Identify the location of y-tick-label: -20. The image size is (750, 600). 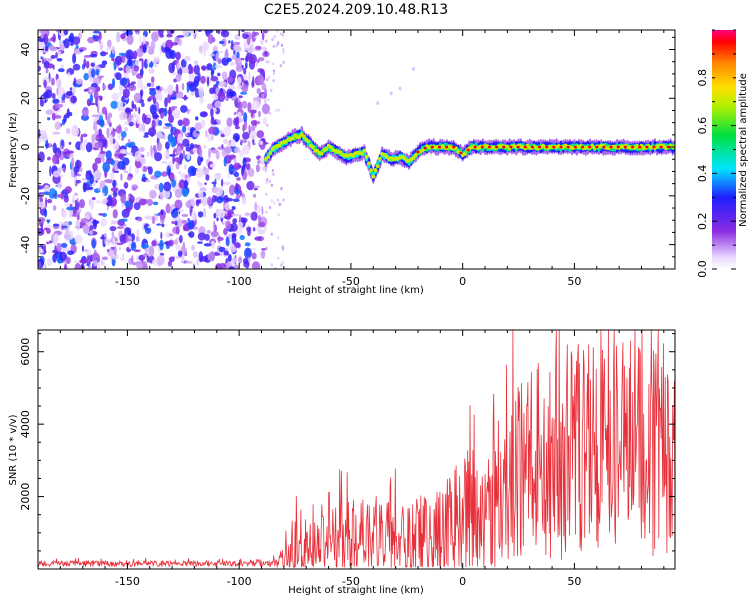
(25, 196).